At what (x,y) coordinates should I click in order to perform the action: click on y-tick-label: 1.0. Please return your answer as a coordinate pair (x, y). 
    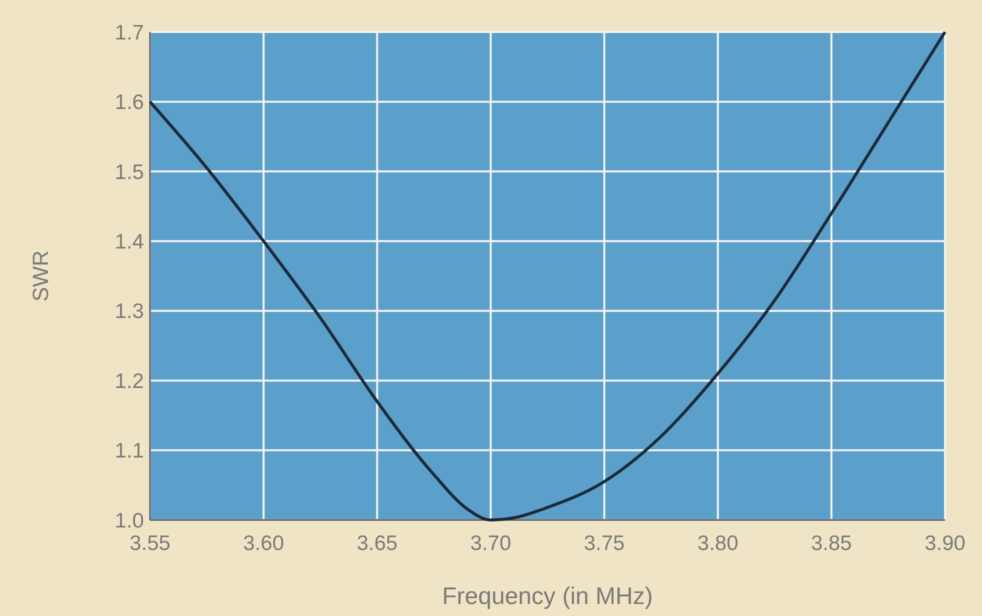
    Looking at the image, I should click on (129, 520).